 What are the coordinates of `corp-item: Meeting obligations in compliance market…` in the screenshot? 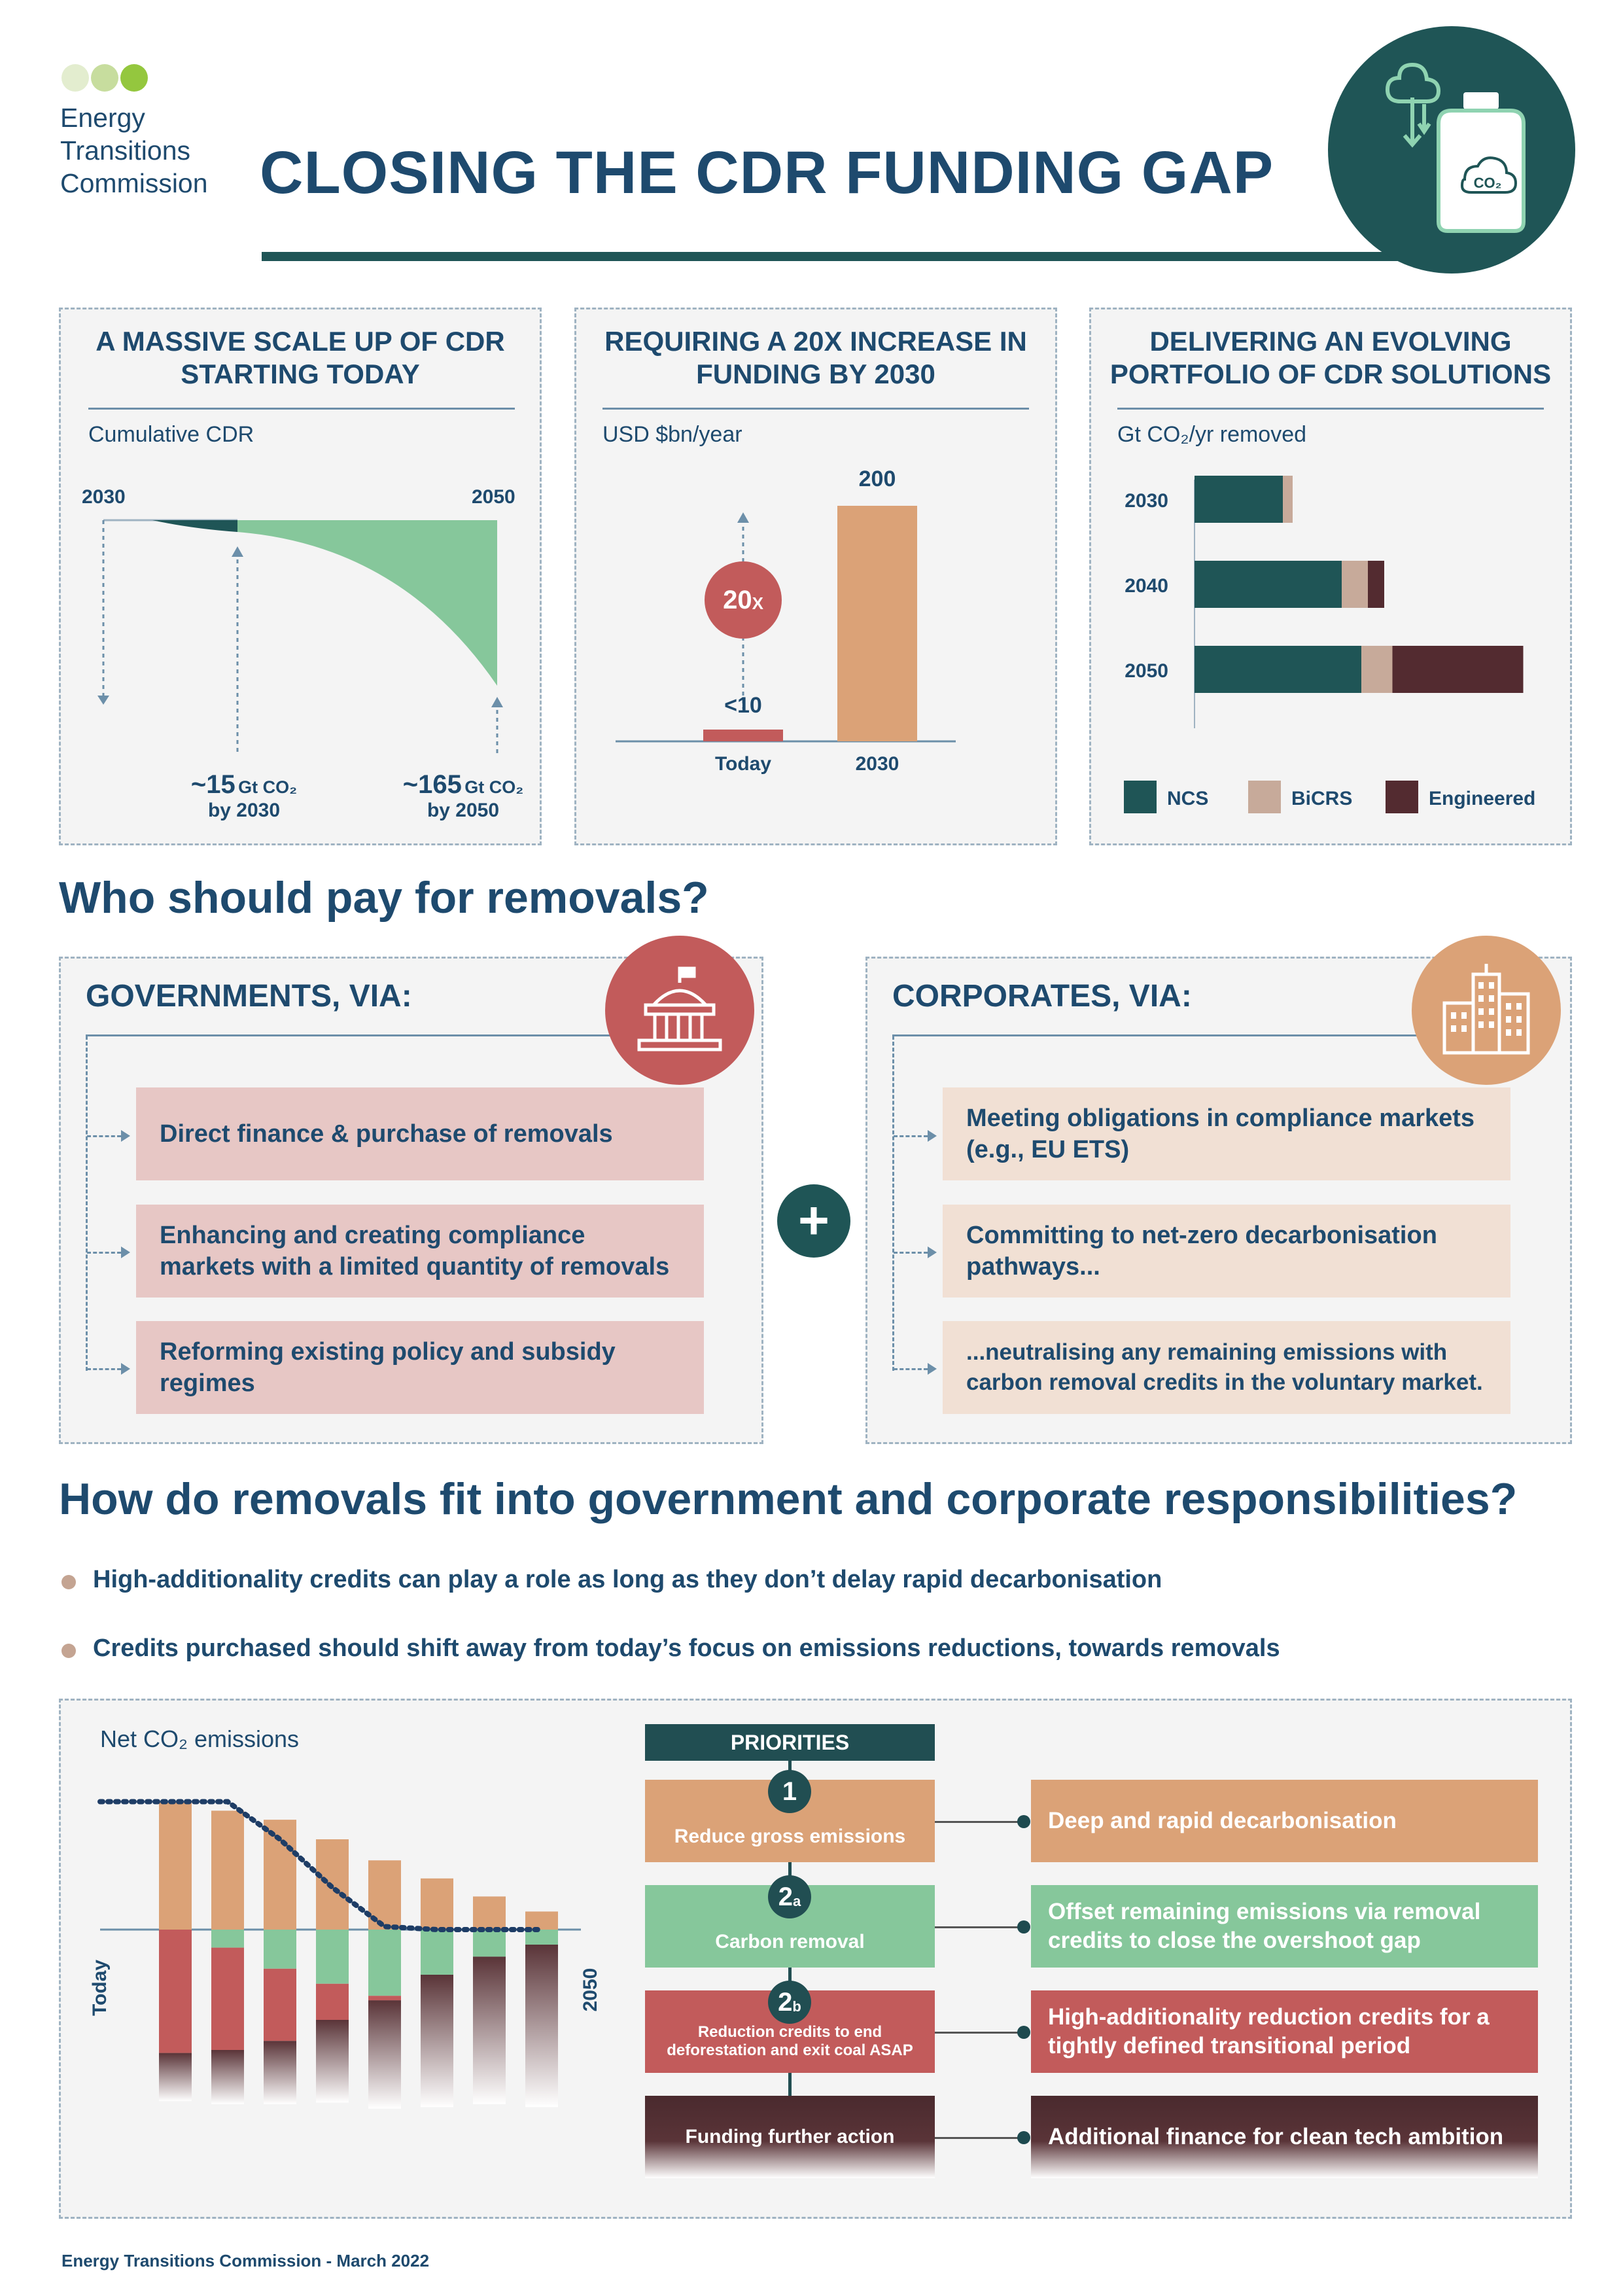 It's located at (1227, 1133).